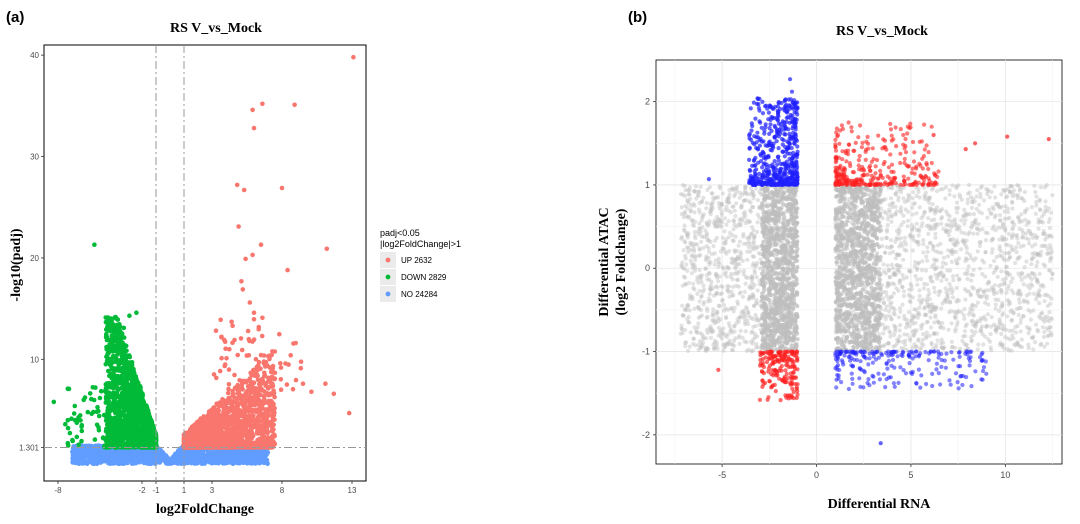 The image size is (1080, 524). Describe the element at coordinates (637, 17) in the screenshot. I see `panel-b-letter: (b)` at that location.